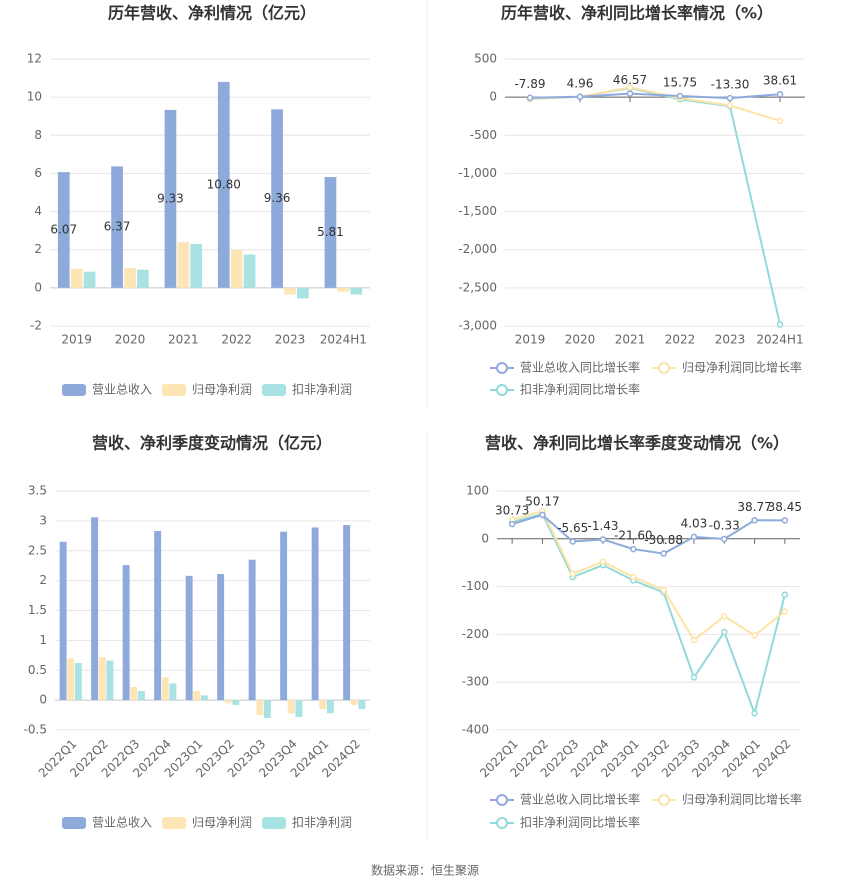 The height and width of the screenshot is (891, 850). What do you see at coordinates (35, 730) in the screenshot?
I see `y-tick-label: -0.5` at bounding box center [35, 730].